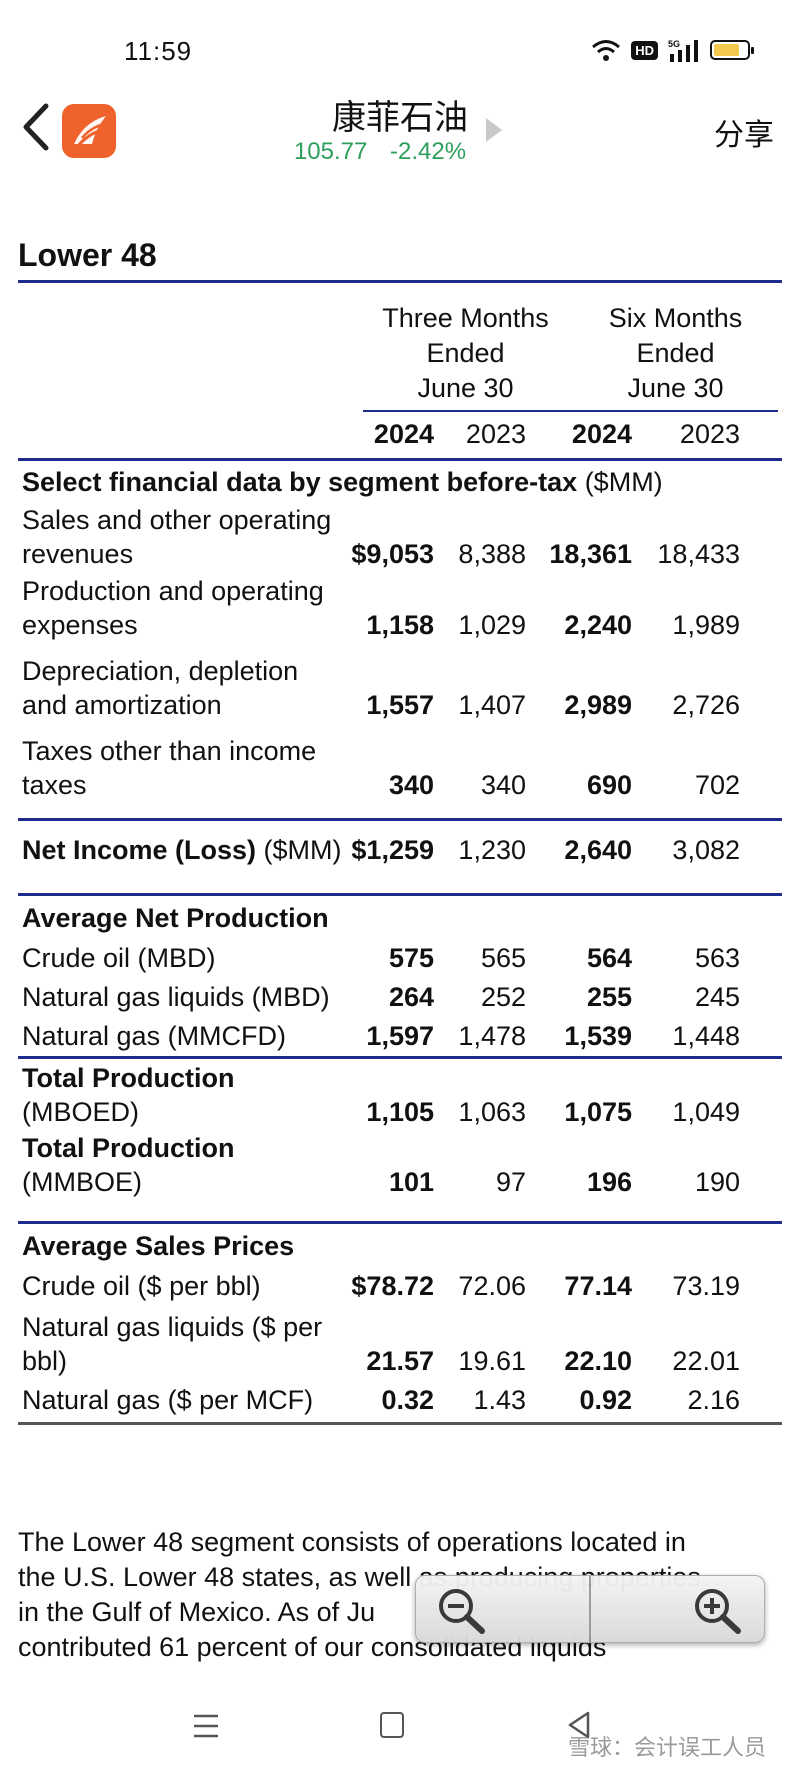 This screenshot has height=1787, width=800. I want to click on doc-title: Lower 48, so click(87, 255).